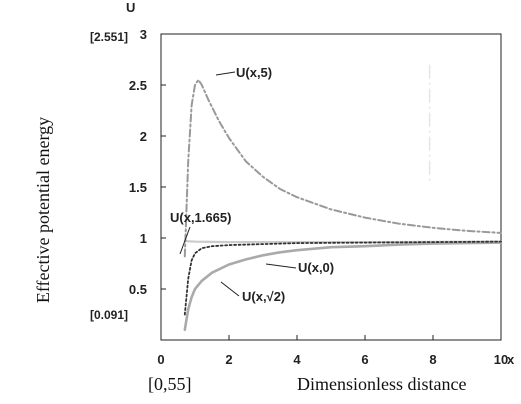 The height and width of the screenshot is (404, 521). Describe the element at coordinates (109, 37) in the screenshot. I see `y-max-bracket: [2.551]` at that location.